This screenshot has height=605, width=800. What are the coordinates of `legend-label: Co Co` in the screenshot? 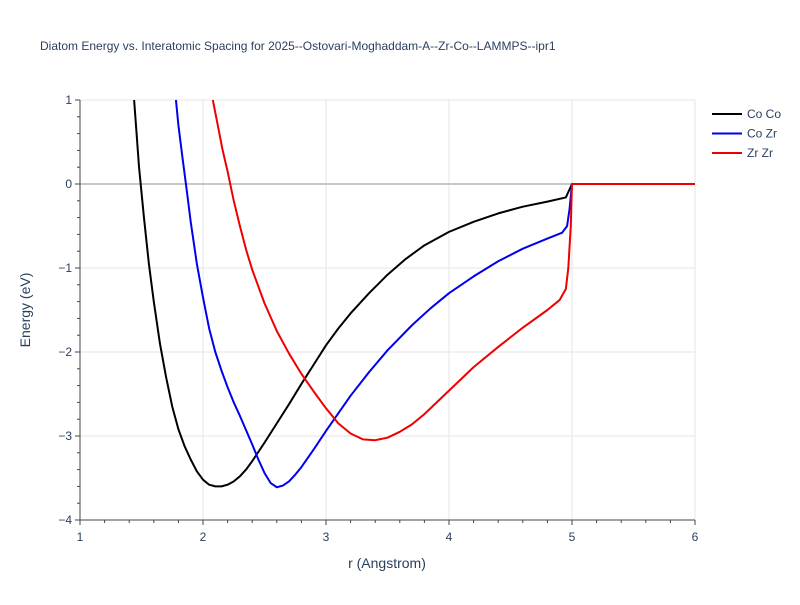 It's located at (764, 114).